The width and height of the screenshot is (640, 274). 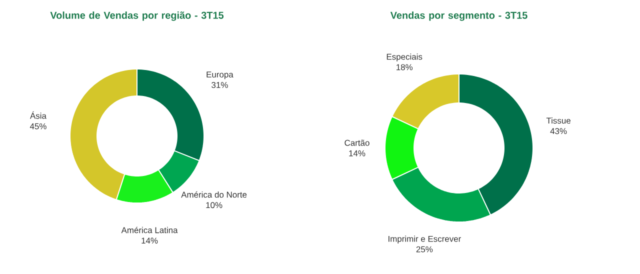 I want to click on data-label: 31%, so click(x=220, y=85).